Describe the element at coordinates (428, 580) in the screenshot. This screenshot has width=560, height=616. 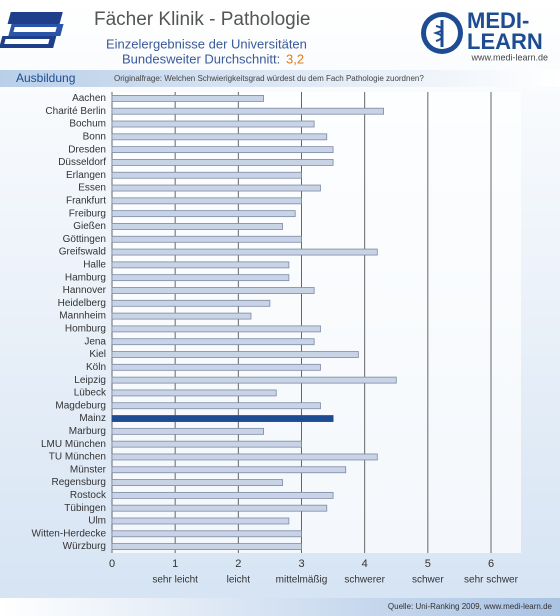
I see `scale-label: schwer` at that location.